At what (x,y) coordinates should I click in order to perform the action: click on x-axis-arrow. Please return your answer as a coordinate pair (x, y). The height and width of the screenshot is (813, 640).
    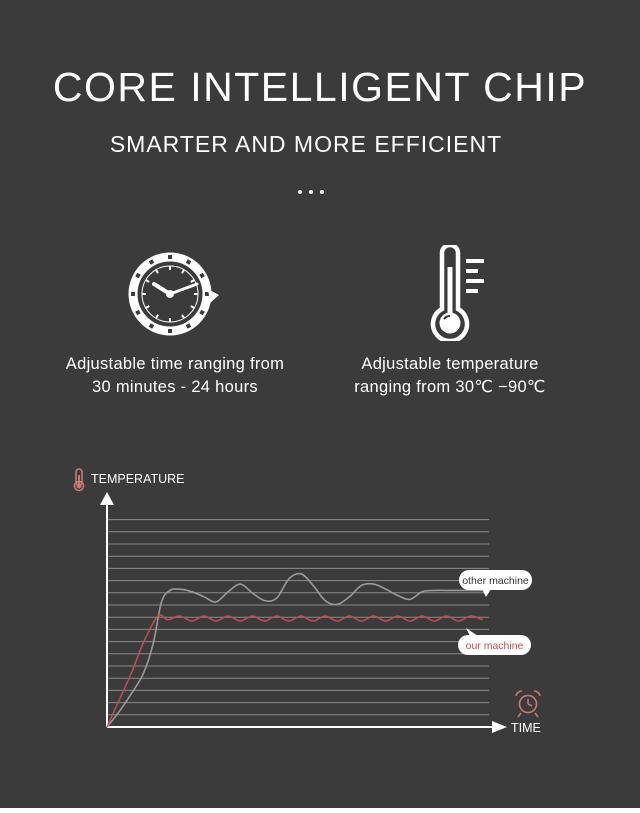
    Looking at the image, I should click on (499, 727).